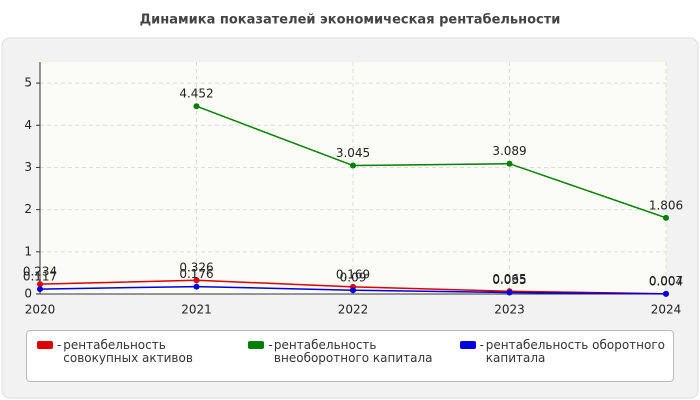  I want to click on legend-label: рентабельность совокупных активов, so click(128, 351).